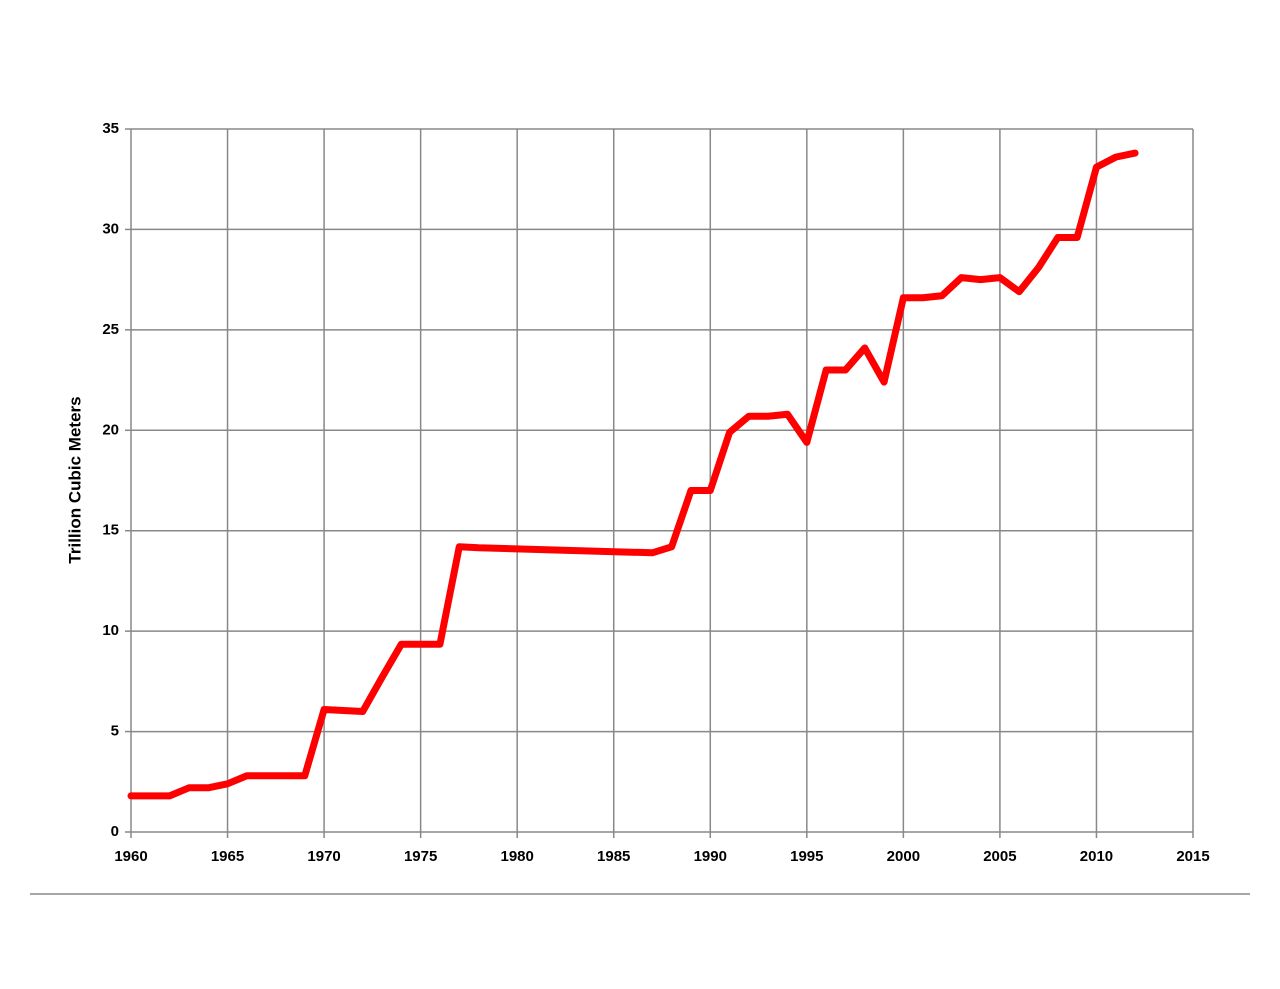  Describe the element at coordinates (110, 228) in the screenshot. I see `y-tick-label: 30` at that location.